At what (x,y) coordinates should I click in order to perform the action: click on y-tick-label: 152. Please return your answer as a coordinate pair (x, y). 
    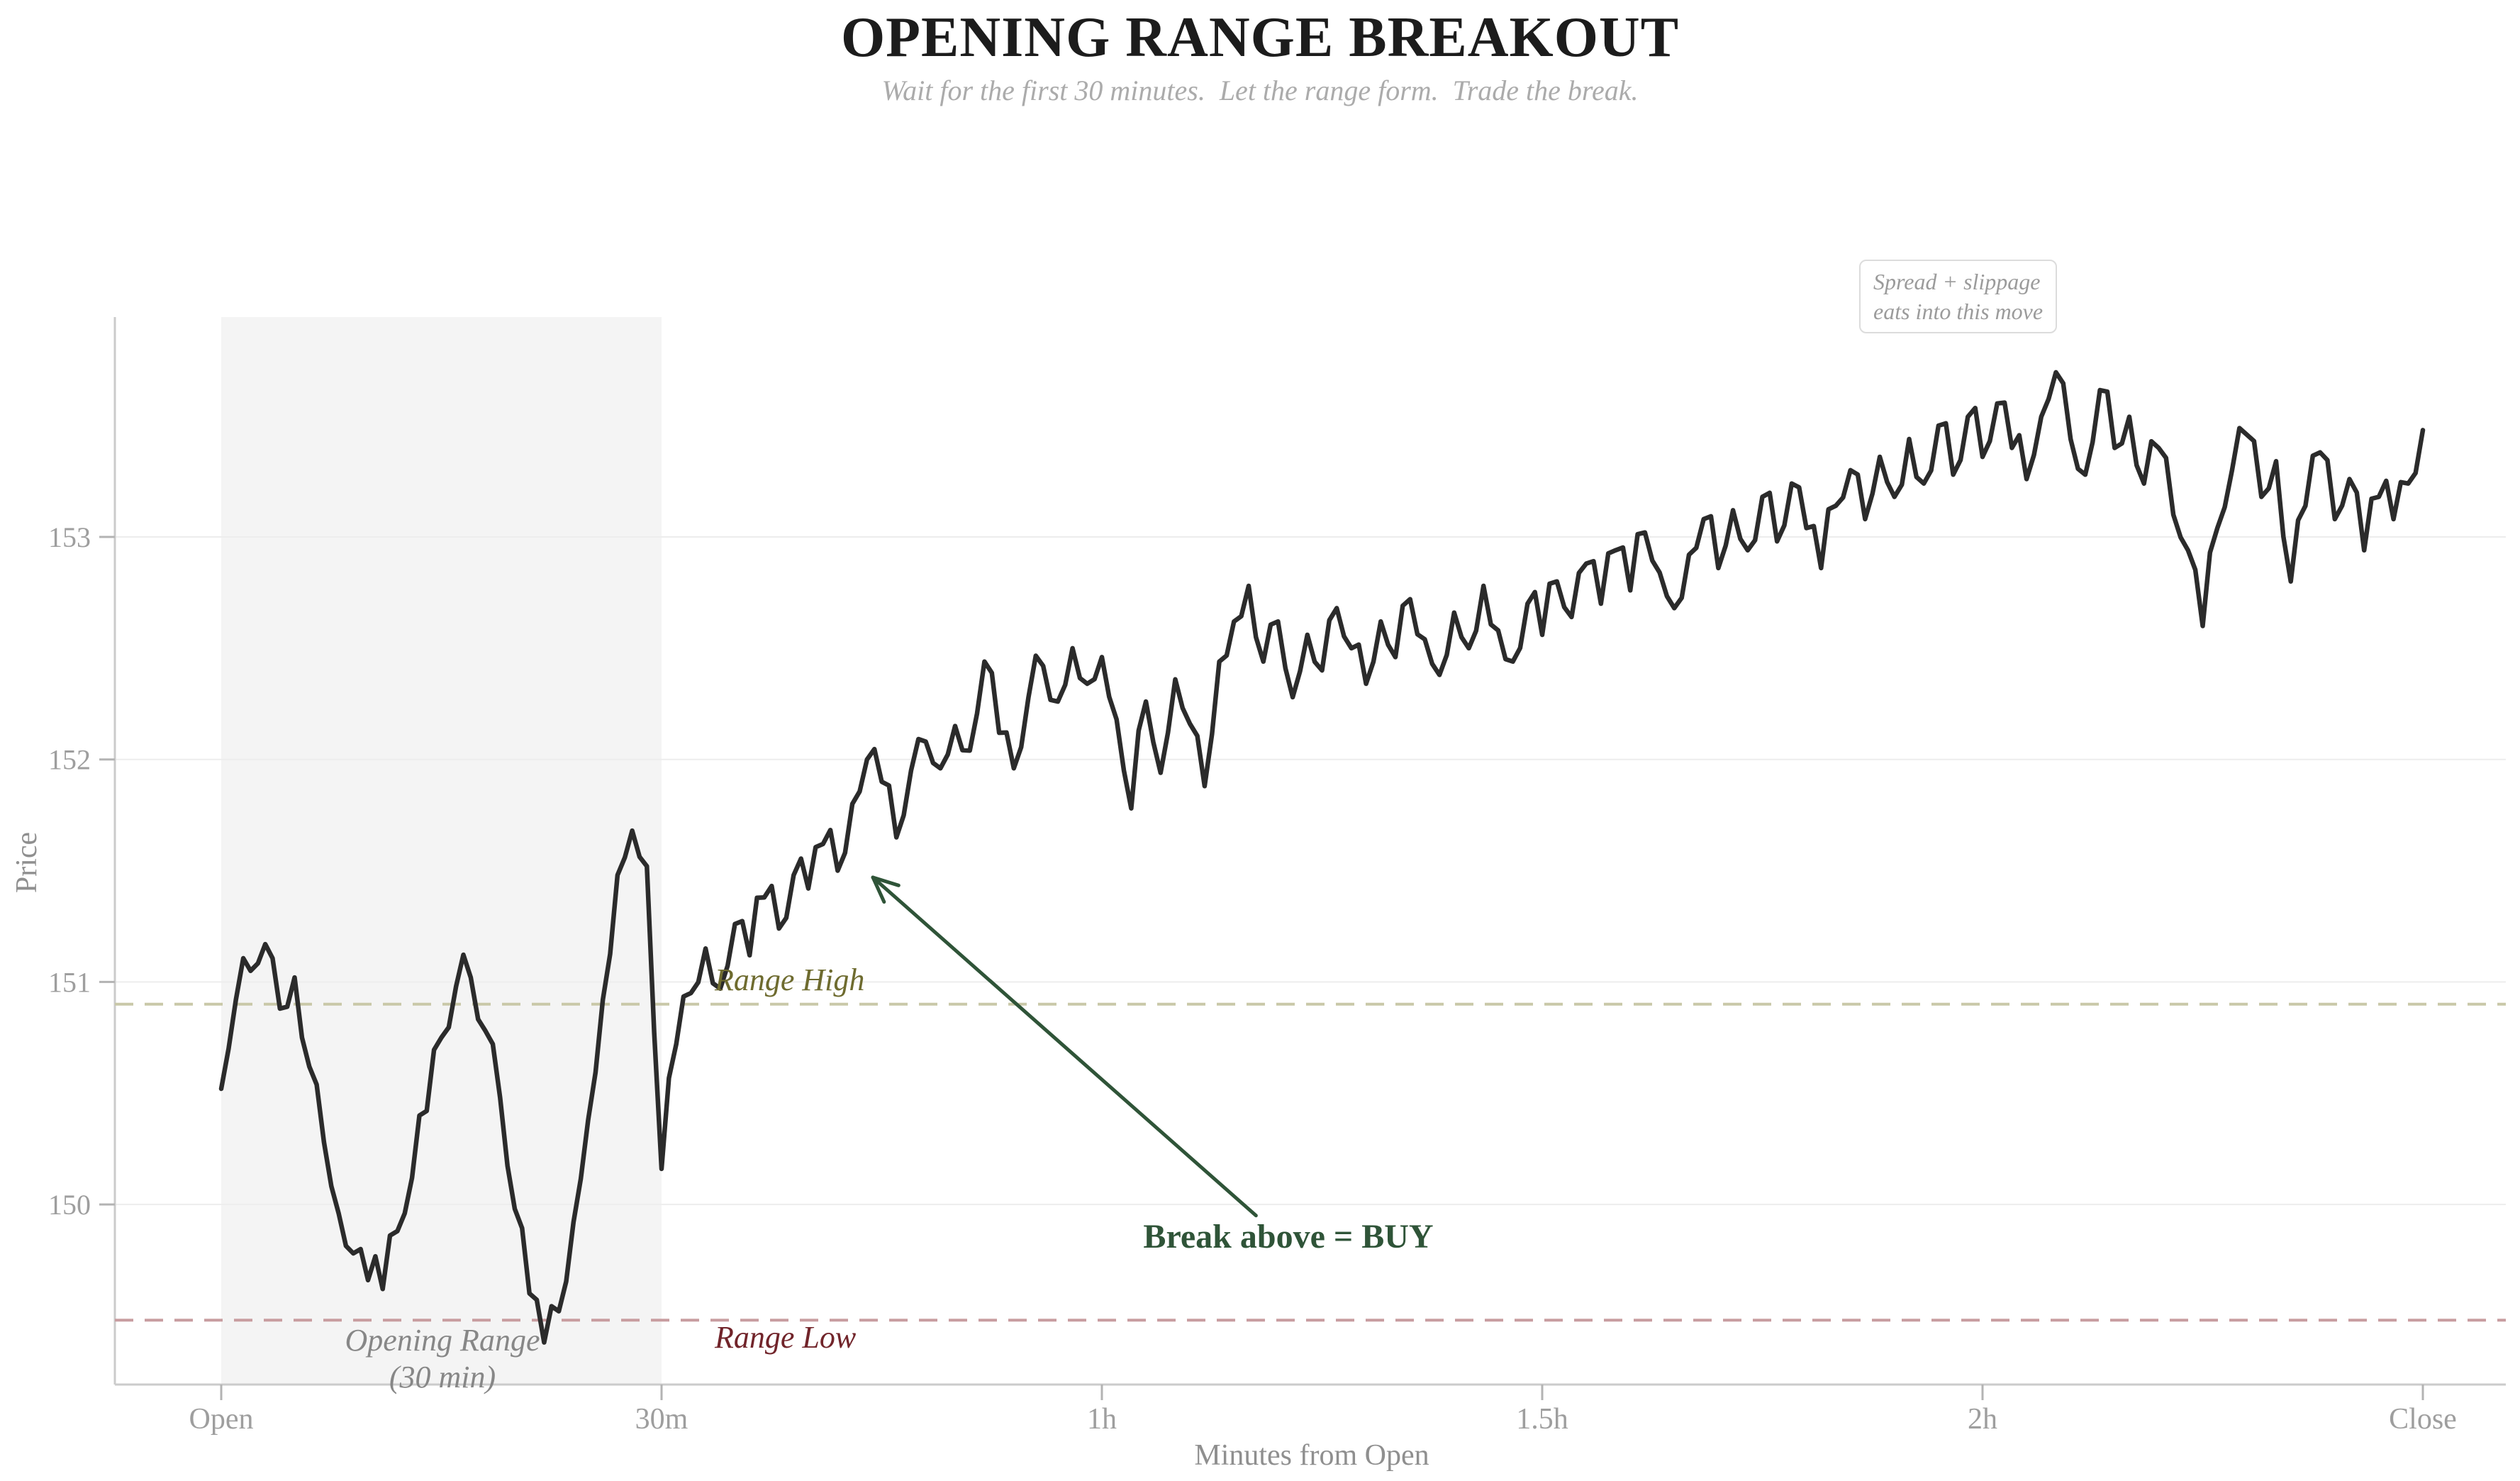
    Looking at the image, I should click on (69, 760).